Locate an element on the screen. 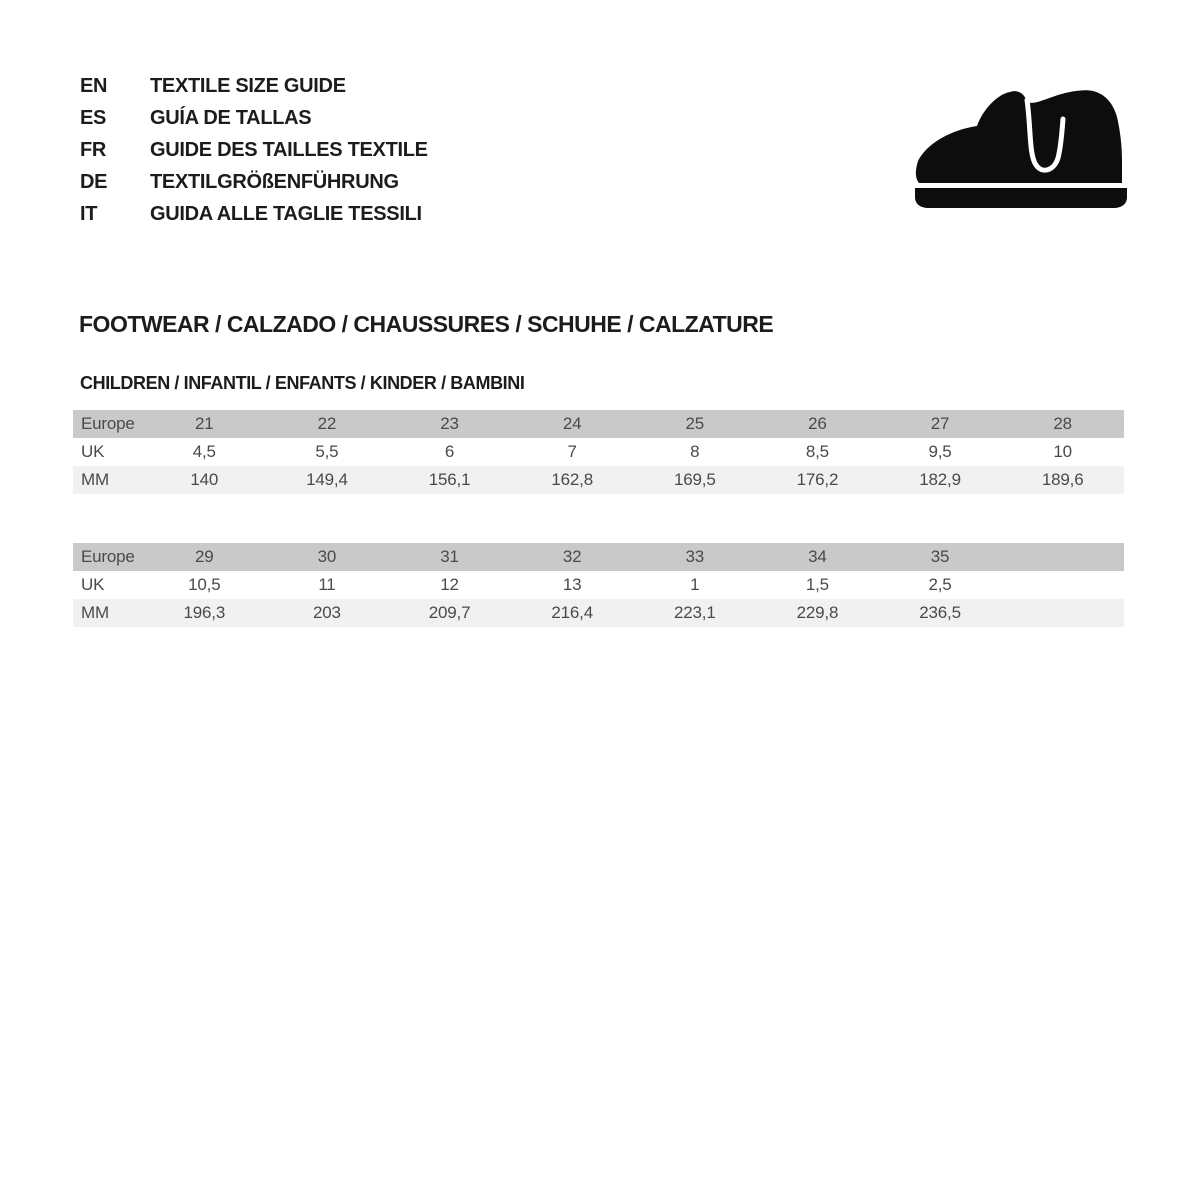 The height and width of the screenshot is (1200, 1200). language-row-fr: FR GUIDE DES TAILLES TEXTILE is located at coordinates (254, 150).